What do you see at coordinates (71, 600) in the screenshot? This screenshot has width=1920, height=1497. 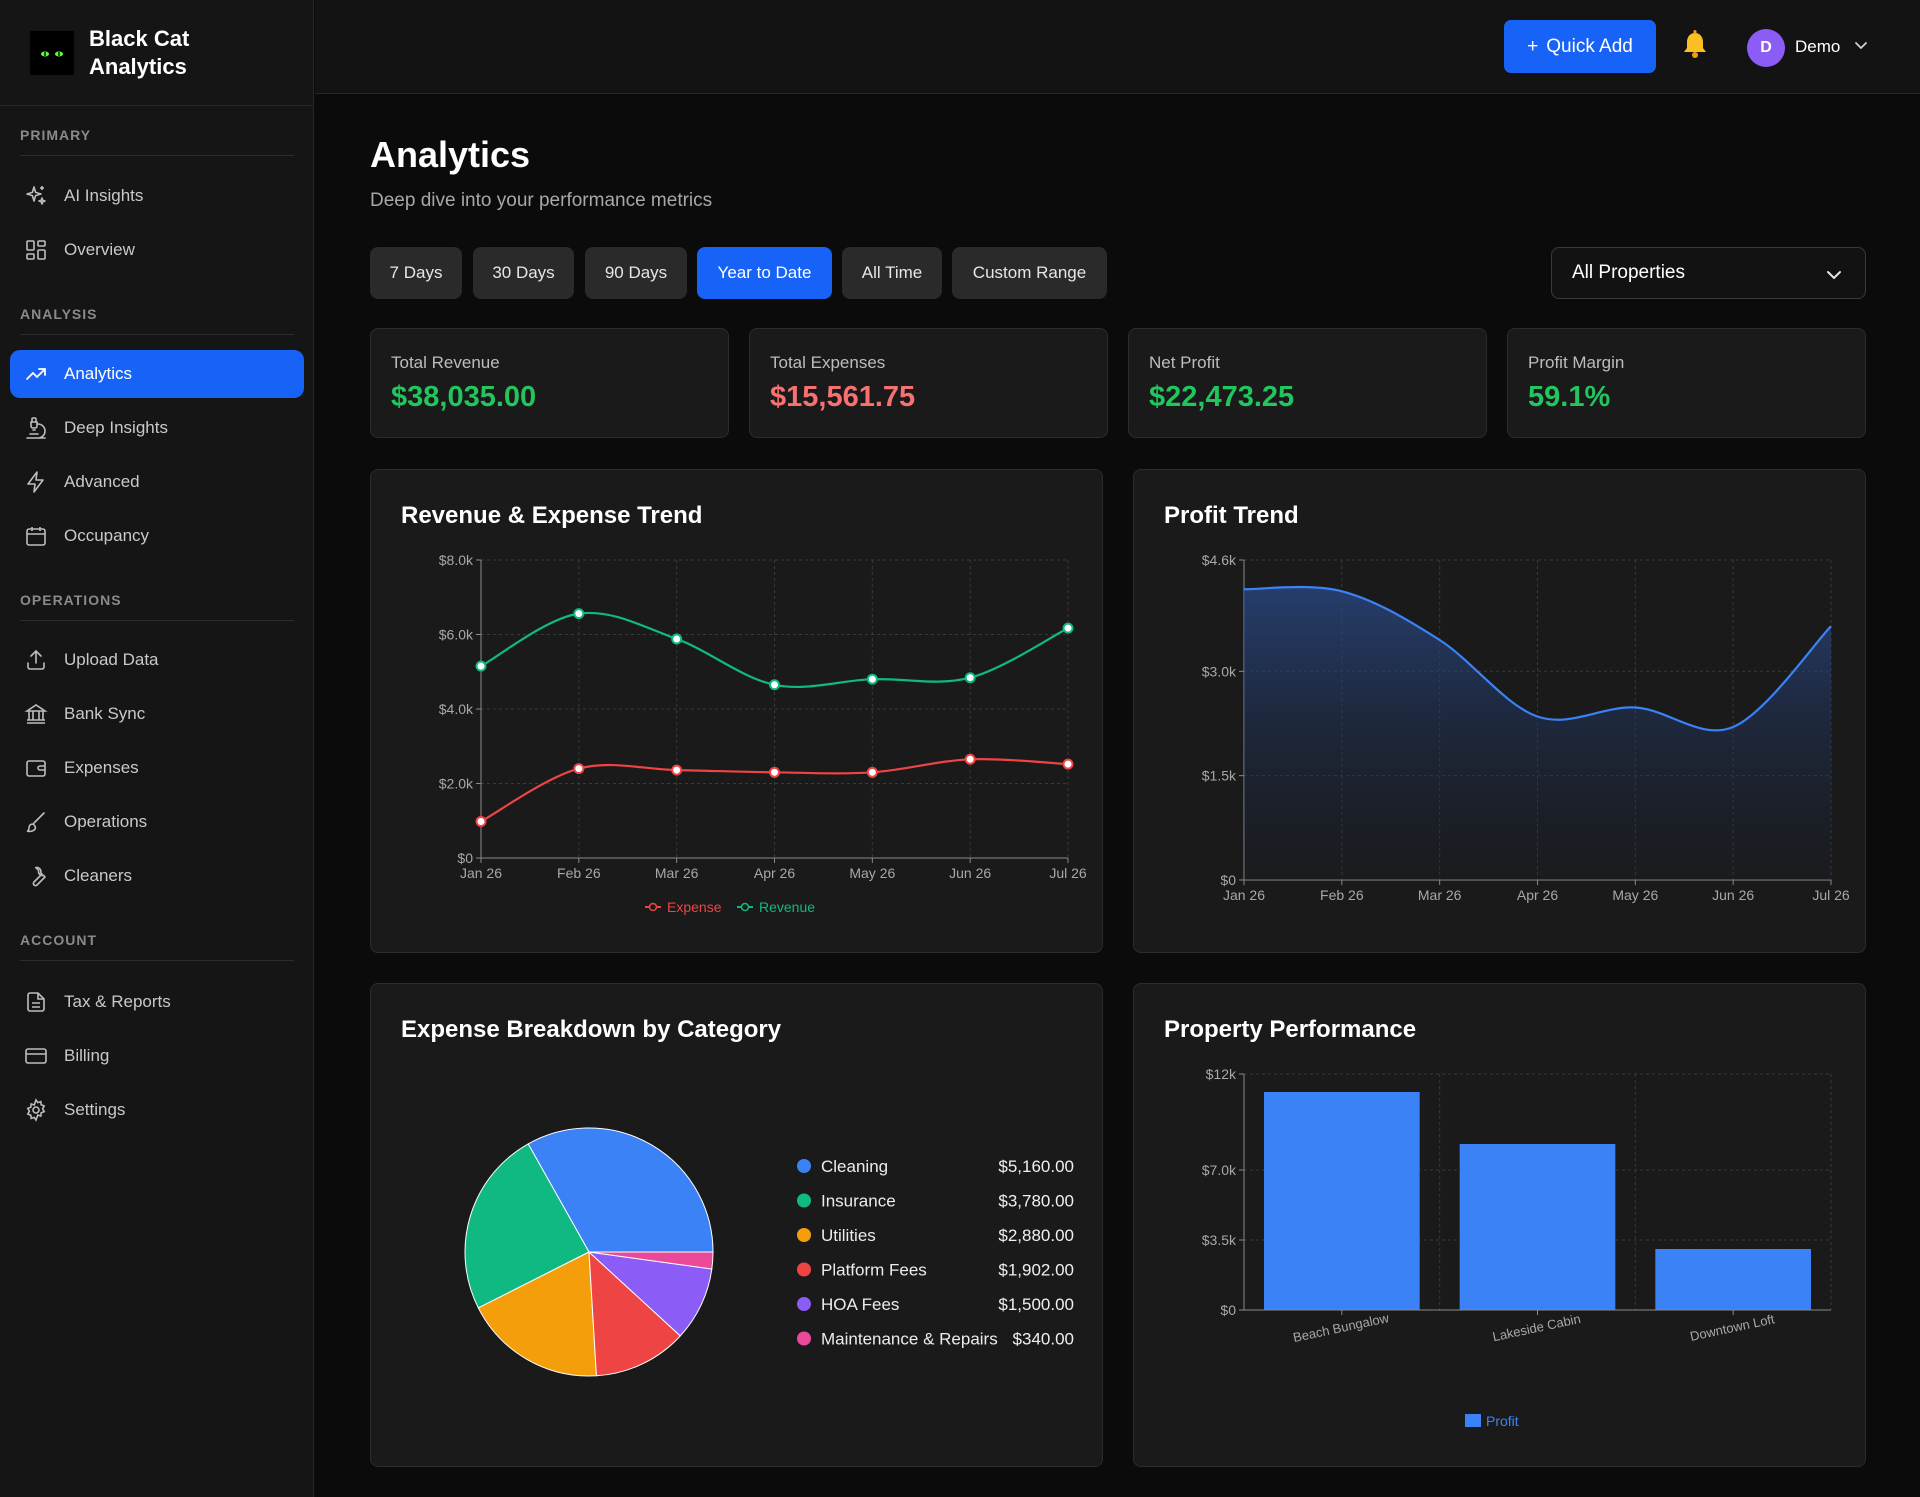 I see `section-label-operations: OPERATIONS` at bounding box center [71, 600].